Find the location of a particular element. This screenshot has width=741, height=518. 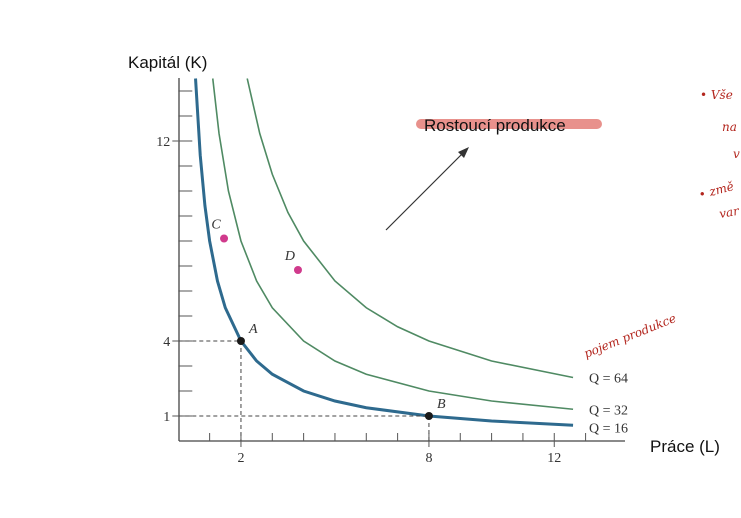

x-tick-label: 12 is located at coordinates (554, 458).